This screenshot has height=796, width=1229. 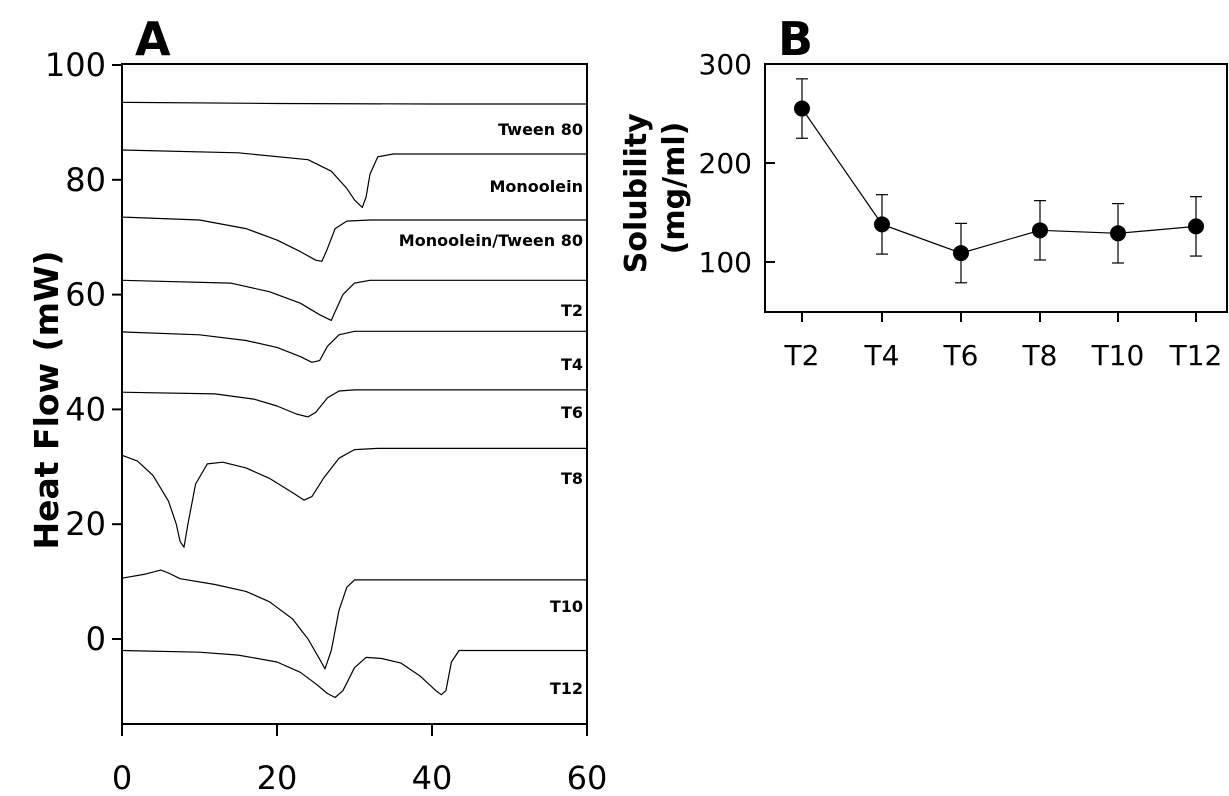 I want to click on panel-a-letter: A, so click(x=153, y=39).